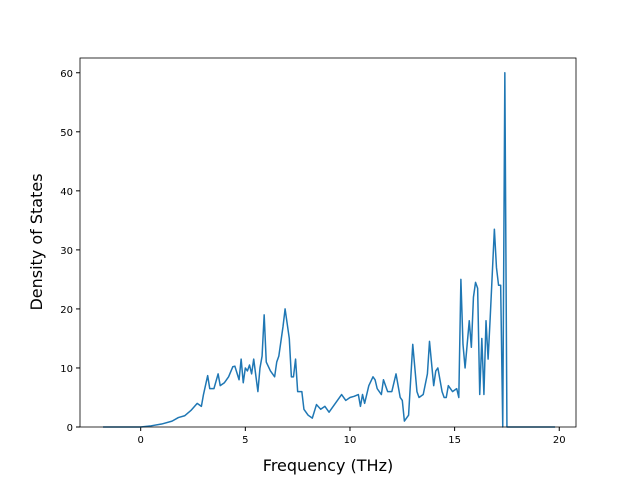 This screenshot has width=640, height=480. I want to click on x-tick-label: 15, so click(454, 440).